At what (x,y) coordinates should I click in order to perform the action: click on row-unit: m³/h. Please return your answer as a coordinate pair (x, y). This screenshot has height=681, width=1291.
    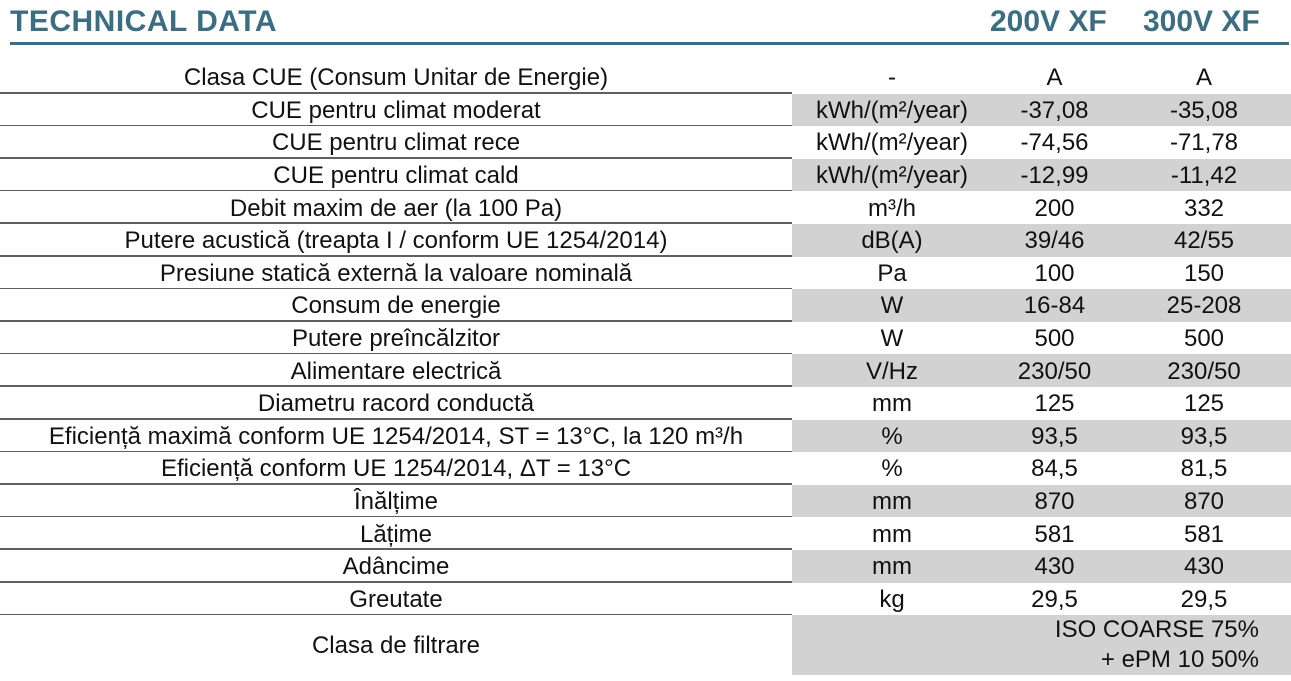
    Looking at the image, I should click on (892, 208).